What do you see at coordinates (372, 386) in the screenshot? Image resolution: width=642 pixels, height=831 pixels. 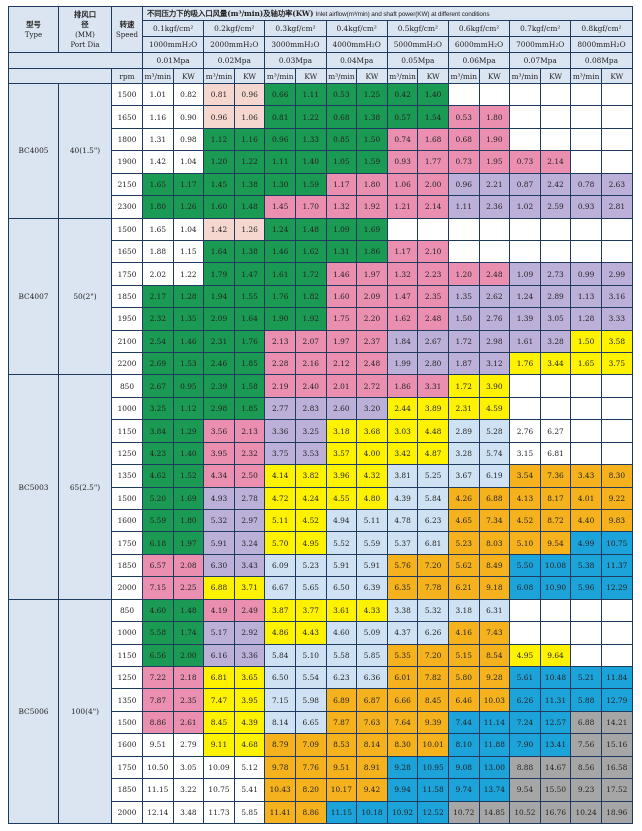 I see `power-cell: 2.72` at bounding box center [372, 386].